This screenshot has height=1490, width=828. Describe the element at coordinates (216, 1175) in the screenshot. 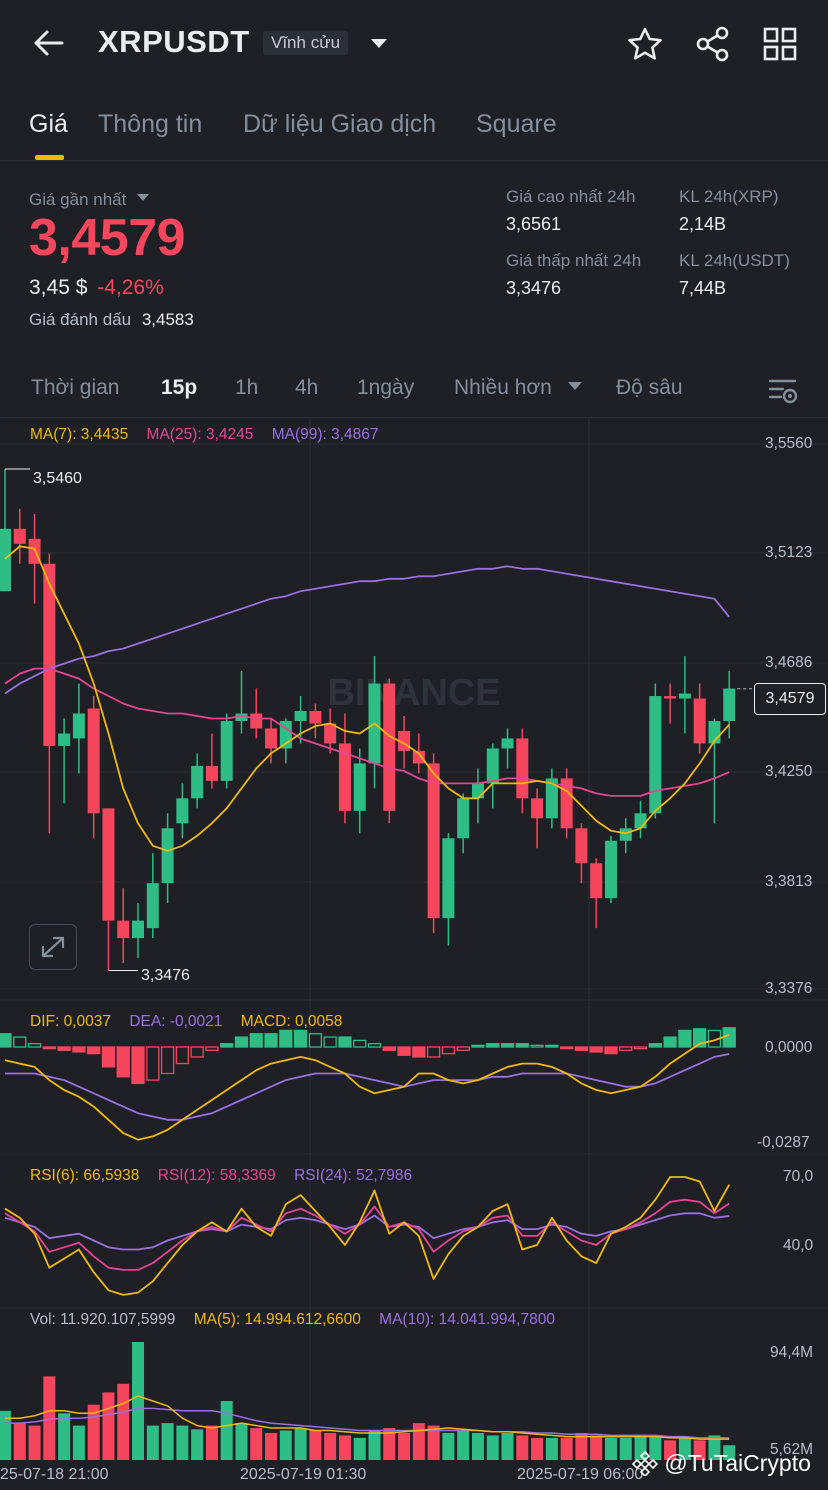

I see `rsi12-legend: RSI(12): 58,3369` at that location.